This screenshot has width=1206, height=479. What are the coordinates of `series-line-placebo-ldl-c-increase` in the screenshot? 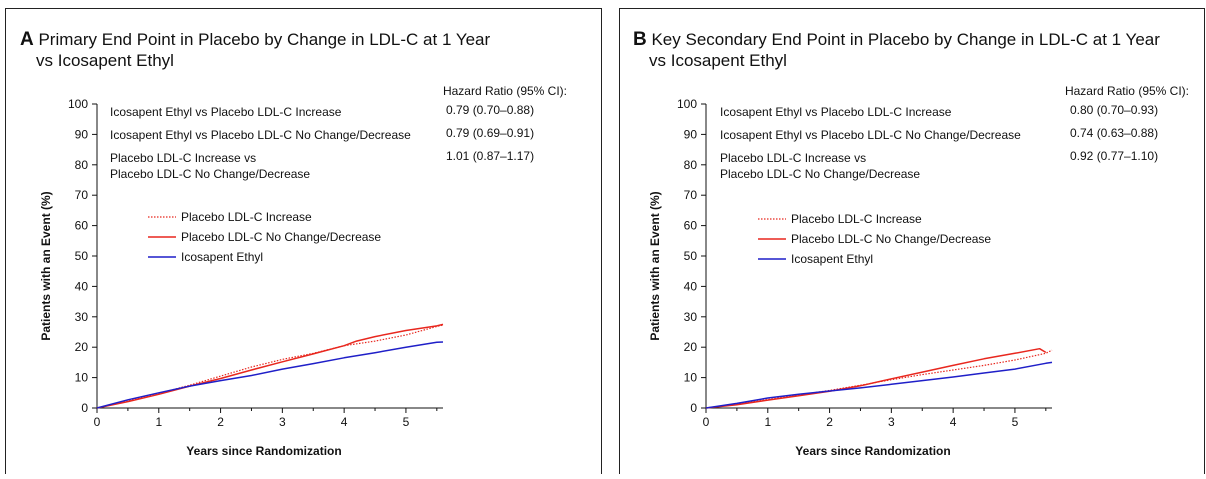 It's located at (879, 379).